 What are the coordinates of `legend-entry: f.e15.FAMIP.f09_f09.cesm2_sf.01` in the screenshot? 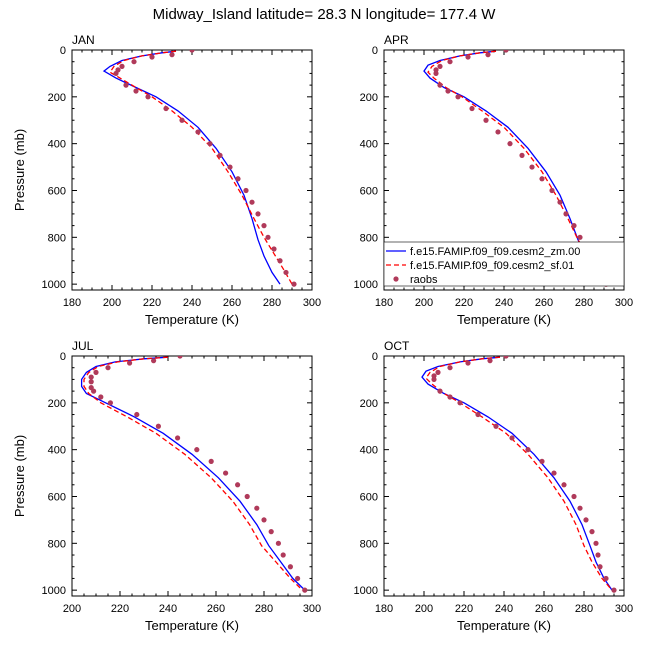 It's located at (480, 266).